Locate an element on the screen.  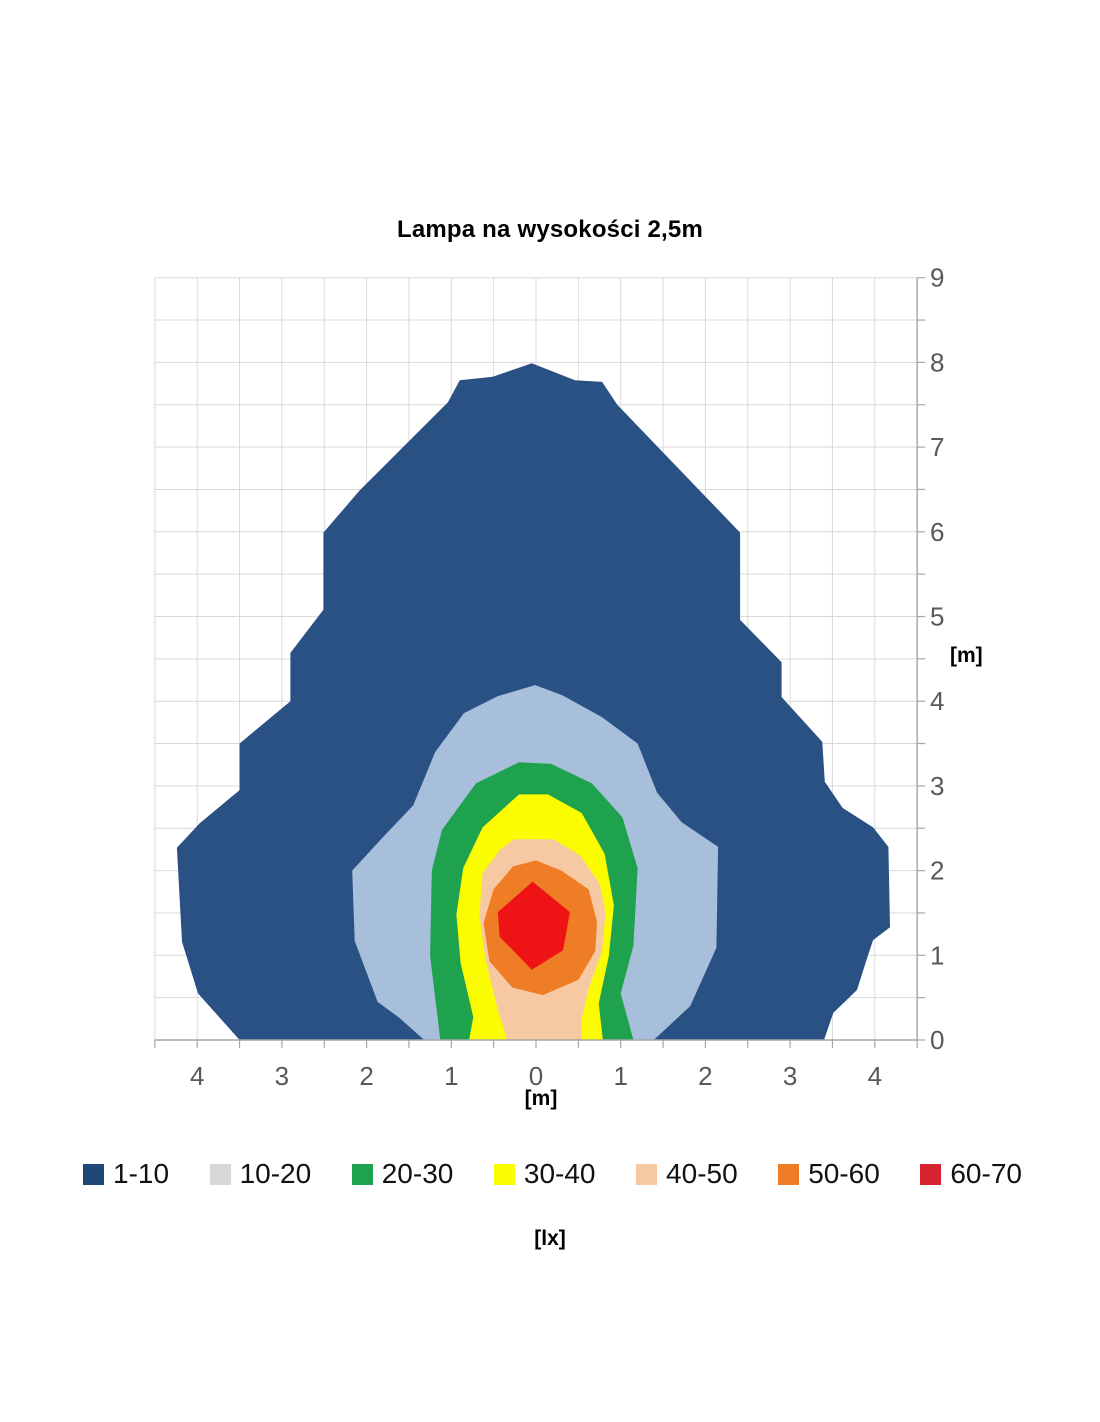
legend-item-20-30-lx: 20-30 is located at coordinates (402, 1174).